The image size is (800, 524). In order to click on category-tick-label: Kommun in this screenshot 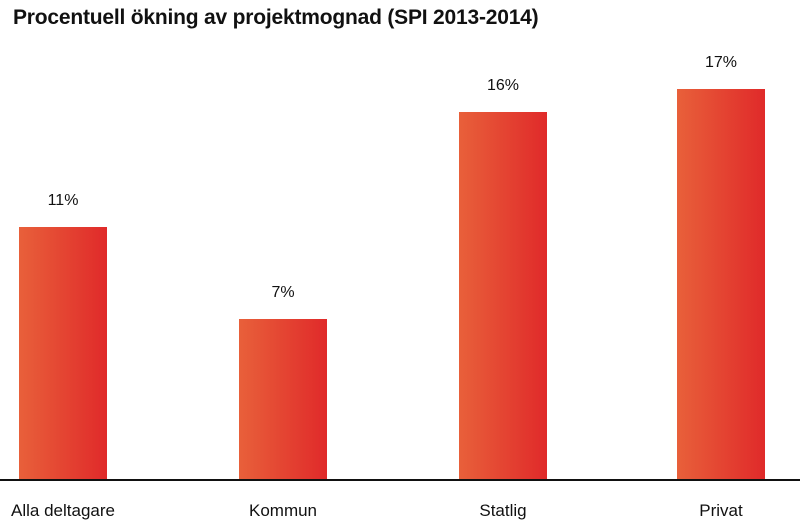, I will do `click(283, 510)`.